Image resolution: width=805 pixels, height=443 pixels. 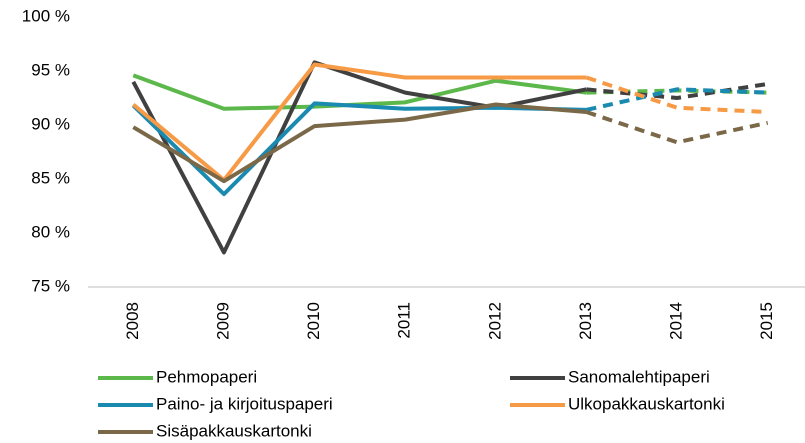 What do you see at coordinates (639, 376) in the screenshot?
I see `legend-label: Sanomalehtipaperi` at bounding box center [639, 376].